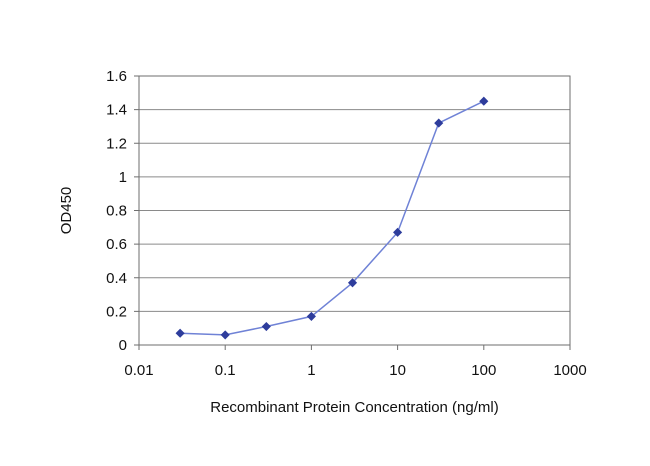 The image size is (650, 466). I want to click on x-tick-label: 0.01, so click(138, 370).